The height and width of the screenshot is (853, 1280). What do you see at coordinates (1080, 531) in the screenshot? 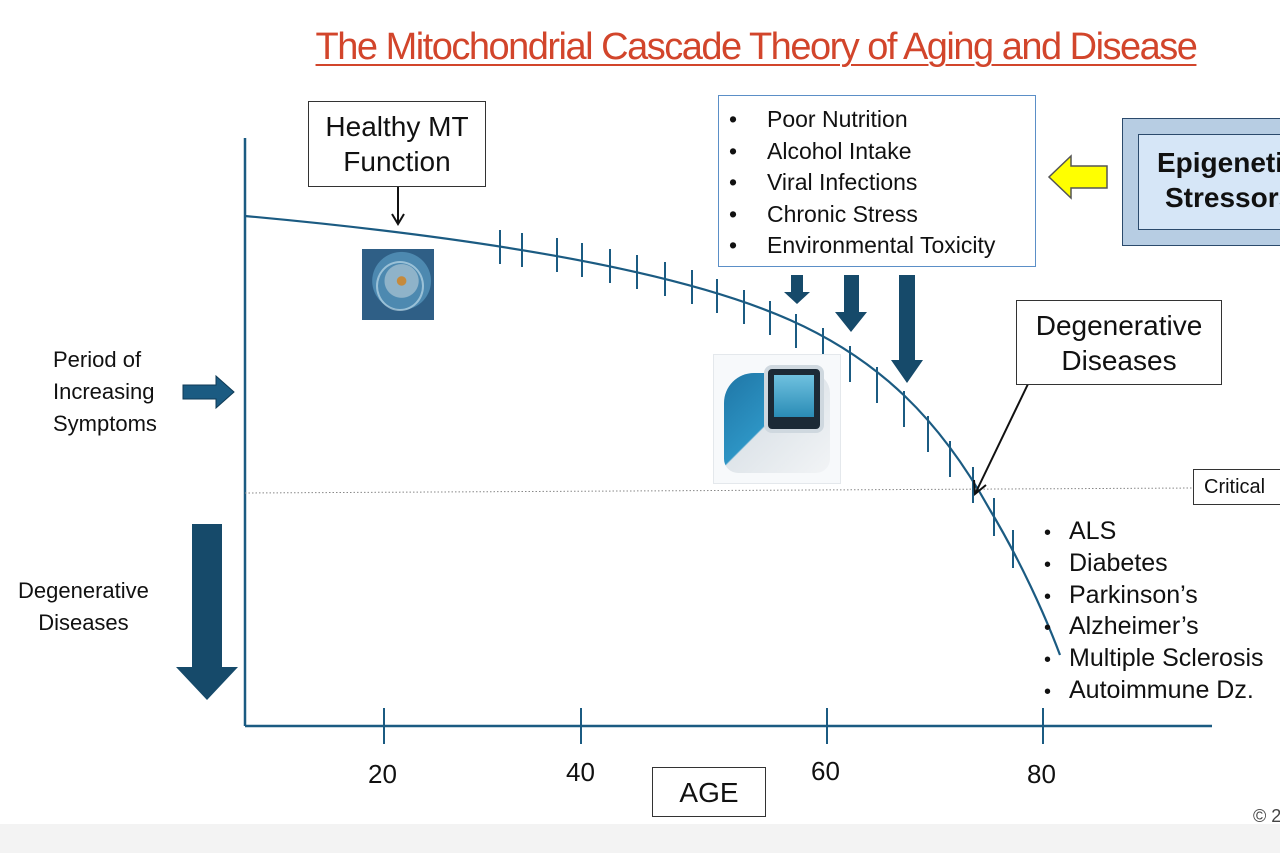
I see `list-item: • ALS` at bounding box center [1080, 531].